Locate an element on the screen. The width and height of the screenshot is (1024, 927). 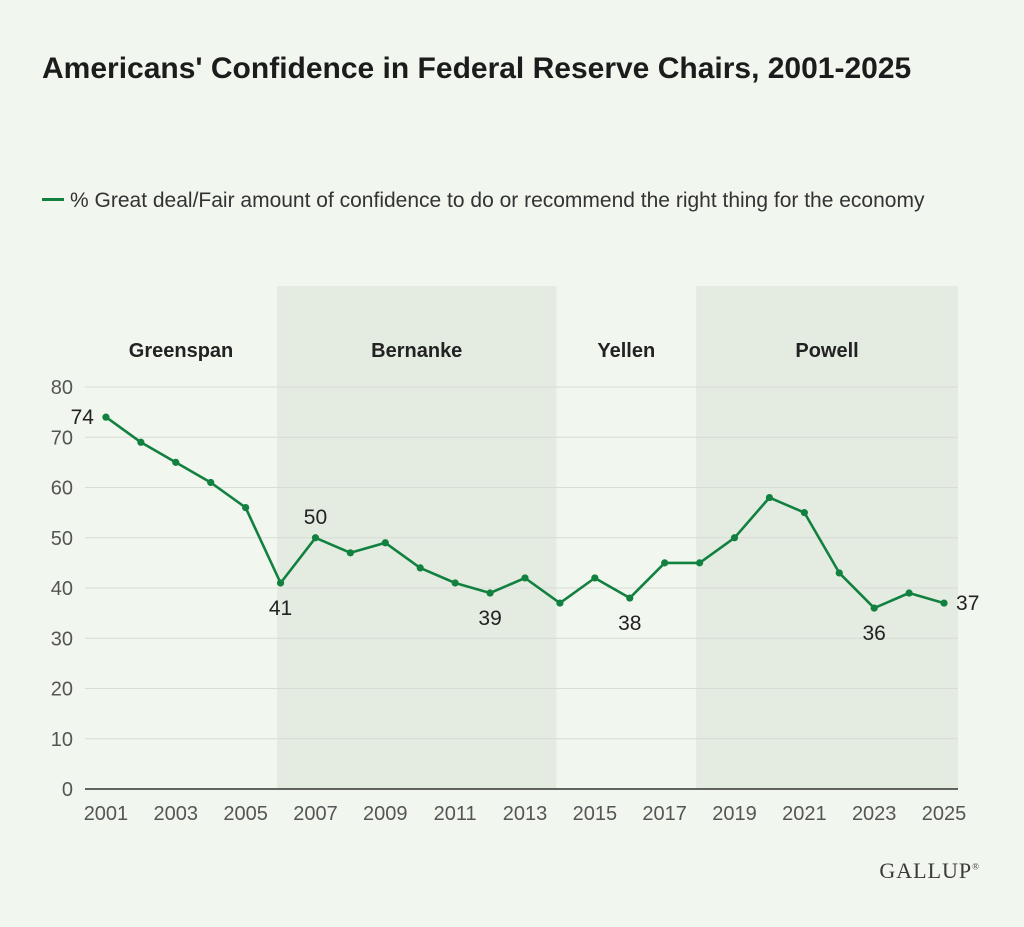
data-label: 50 is located at coordinates (315, 517).